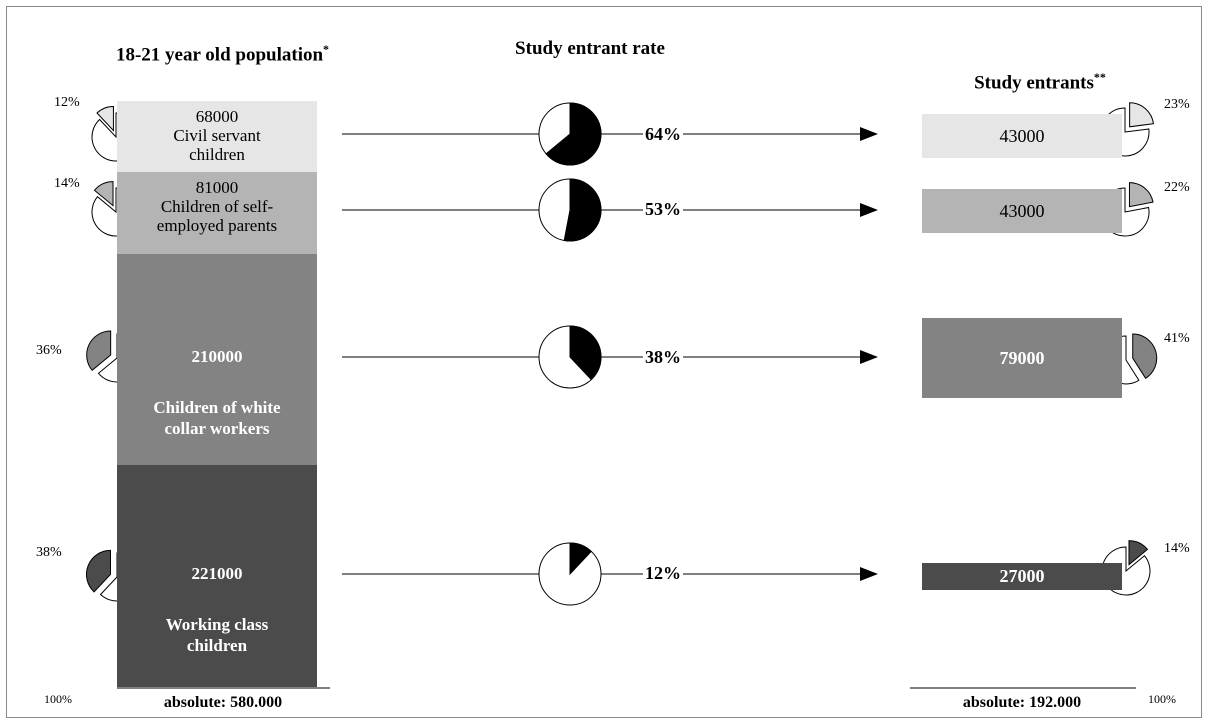 The width and height of the screenshot is (1210, 722). Describe the element at coordinates (1022, 702) in the screenshot. I see `entrants-total: absolute: 192.000` at that location.